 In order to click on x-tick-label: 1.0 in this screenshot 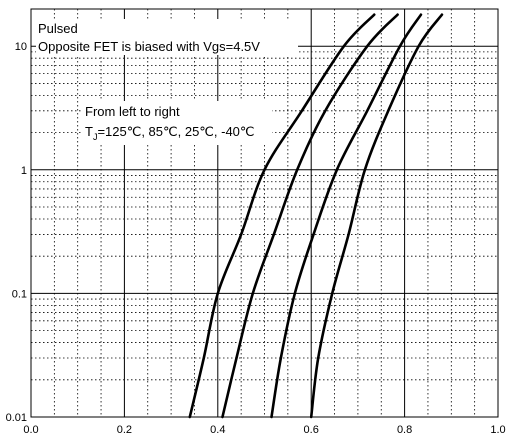, I will do `click(497, 430)`.